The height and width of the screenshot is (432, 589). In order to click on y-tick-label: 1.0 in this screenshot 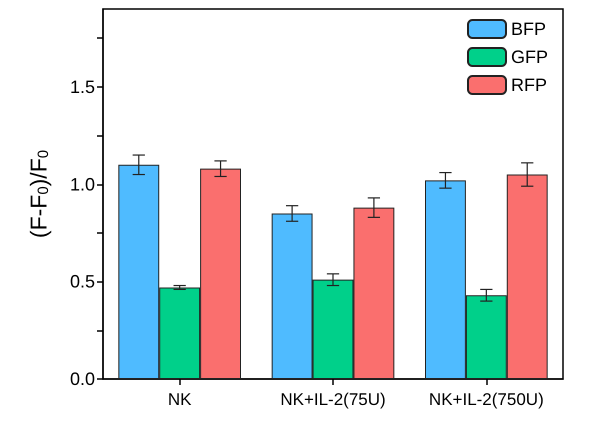, I will do `click(82, 184)`.